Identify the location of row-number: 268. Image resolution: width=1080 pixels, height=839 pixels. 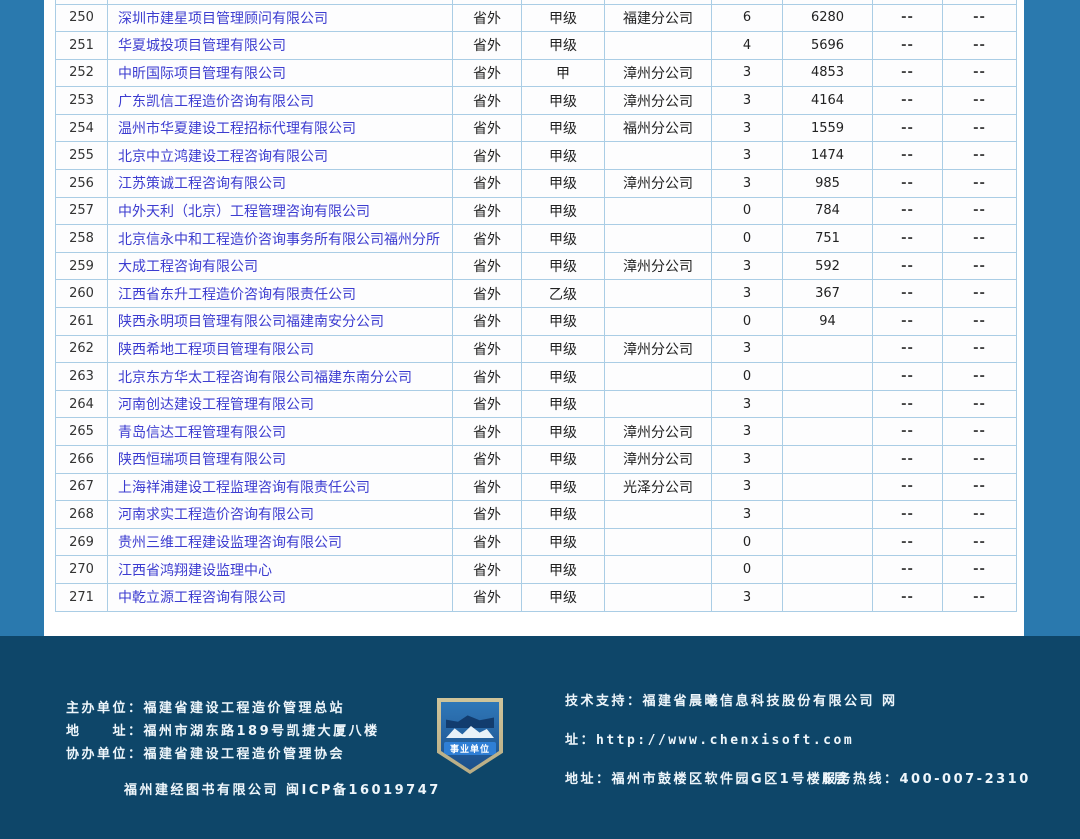
(81, 514).